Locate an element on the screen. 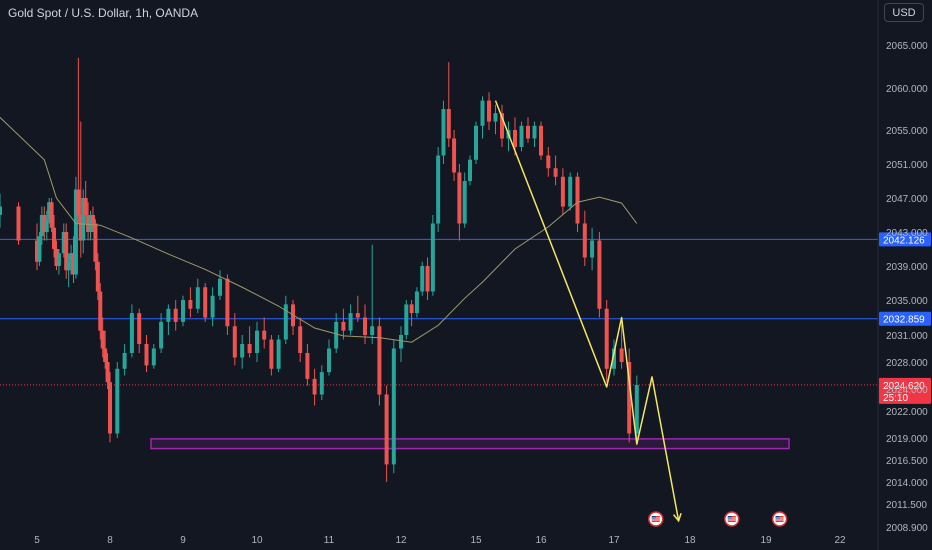  x-tick-label: 10 is located at coordinates (257, 540).